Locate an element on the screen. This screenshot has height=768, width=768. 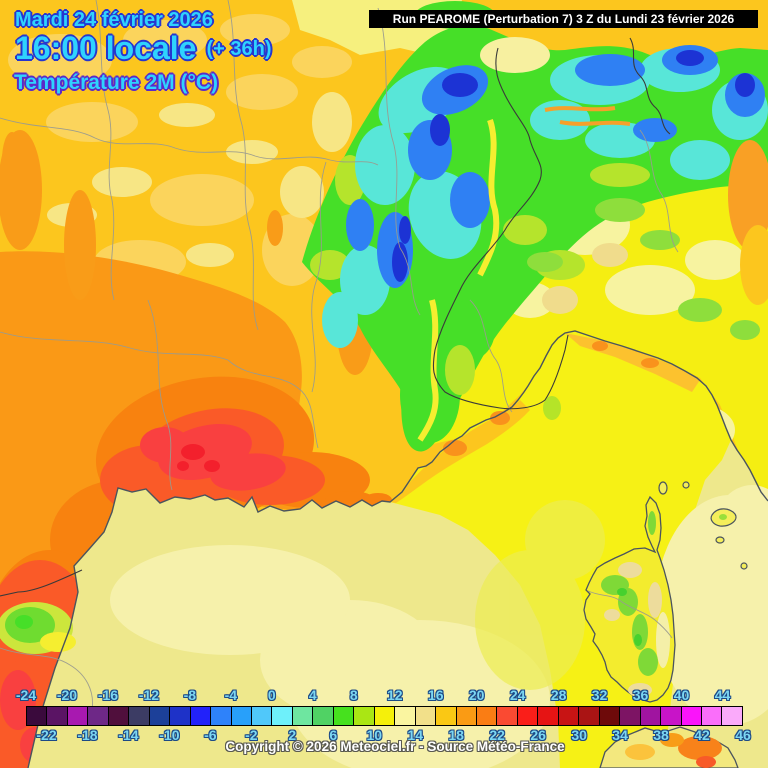
scale-cell-4to6 is located at coordinates (323, 716).